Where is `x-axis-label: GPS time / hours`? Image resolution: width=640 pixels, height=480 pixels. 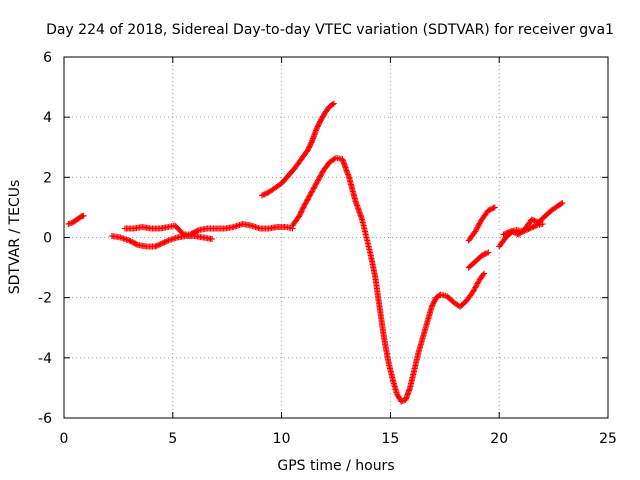
x-axis-label: GPS time / hours is located at coordinates (335, 466).